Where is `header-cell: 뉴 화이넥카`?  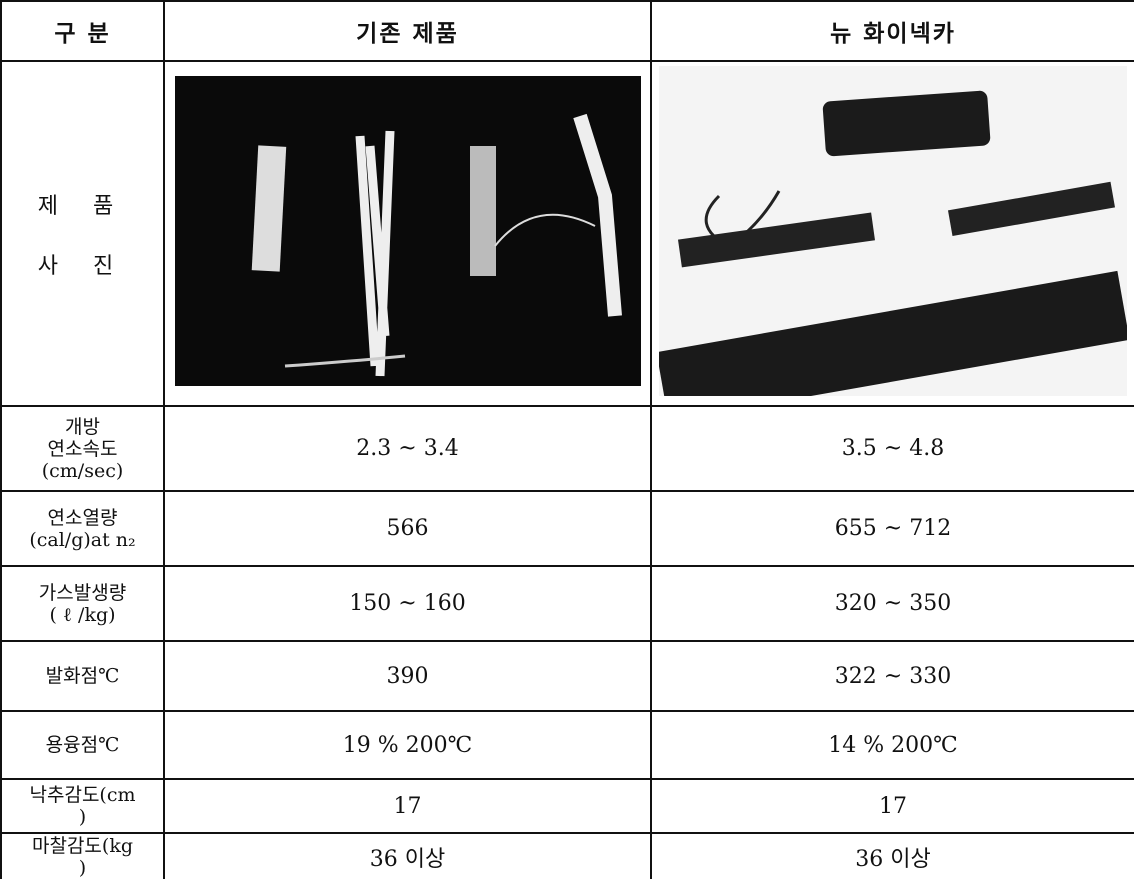 header-cell: 뉴 화이넥카 is located at coordinates (892, 31).